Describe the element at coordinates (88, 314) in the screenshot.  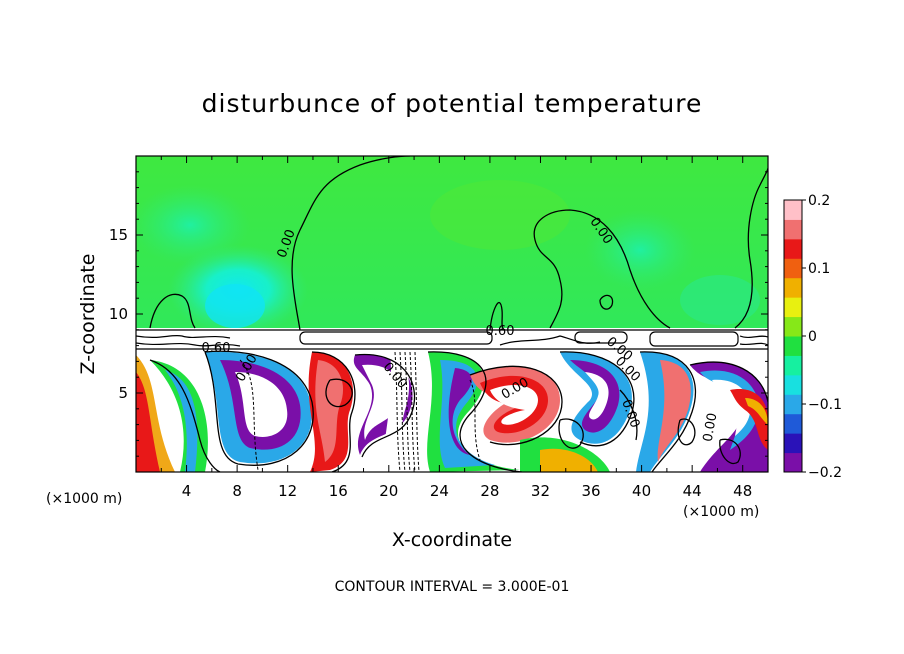
I see `y-axis-label: Z-coordinate` at that location.